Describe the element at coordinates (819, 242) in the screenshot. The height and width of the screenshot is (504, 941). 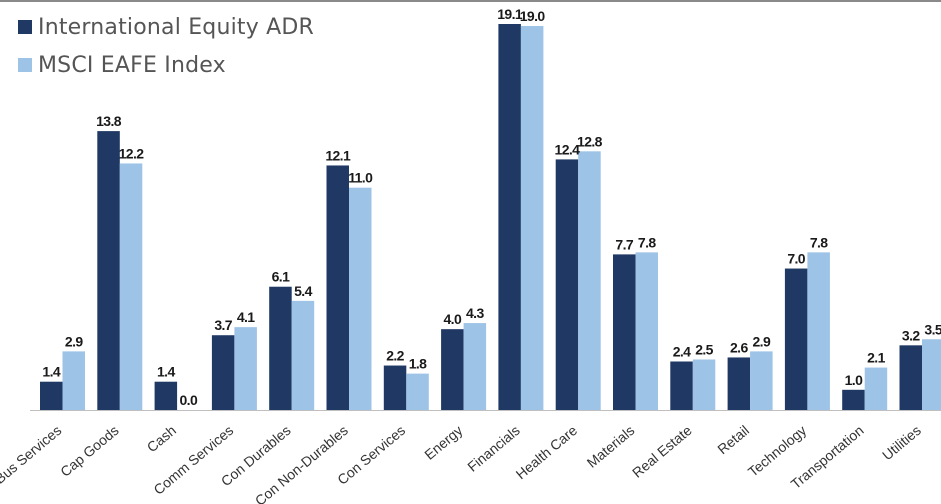
I see `value-label-technology-series-1: 7.8` at that location.